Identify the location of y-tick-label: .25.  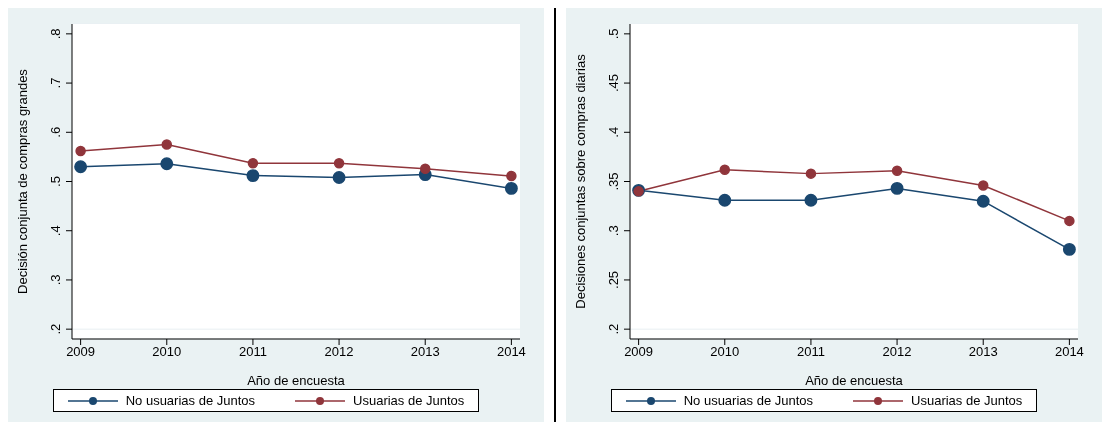
(613, 279).